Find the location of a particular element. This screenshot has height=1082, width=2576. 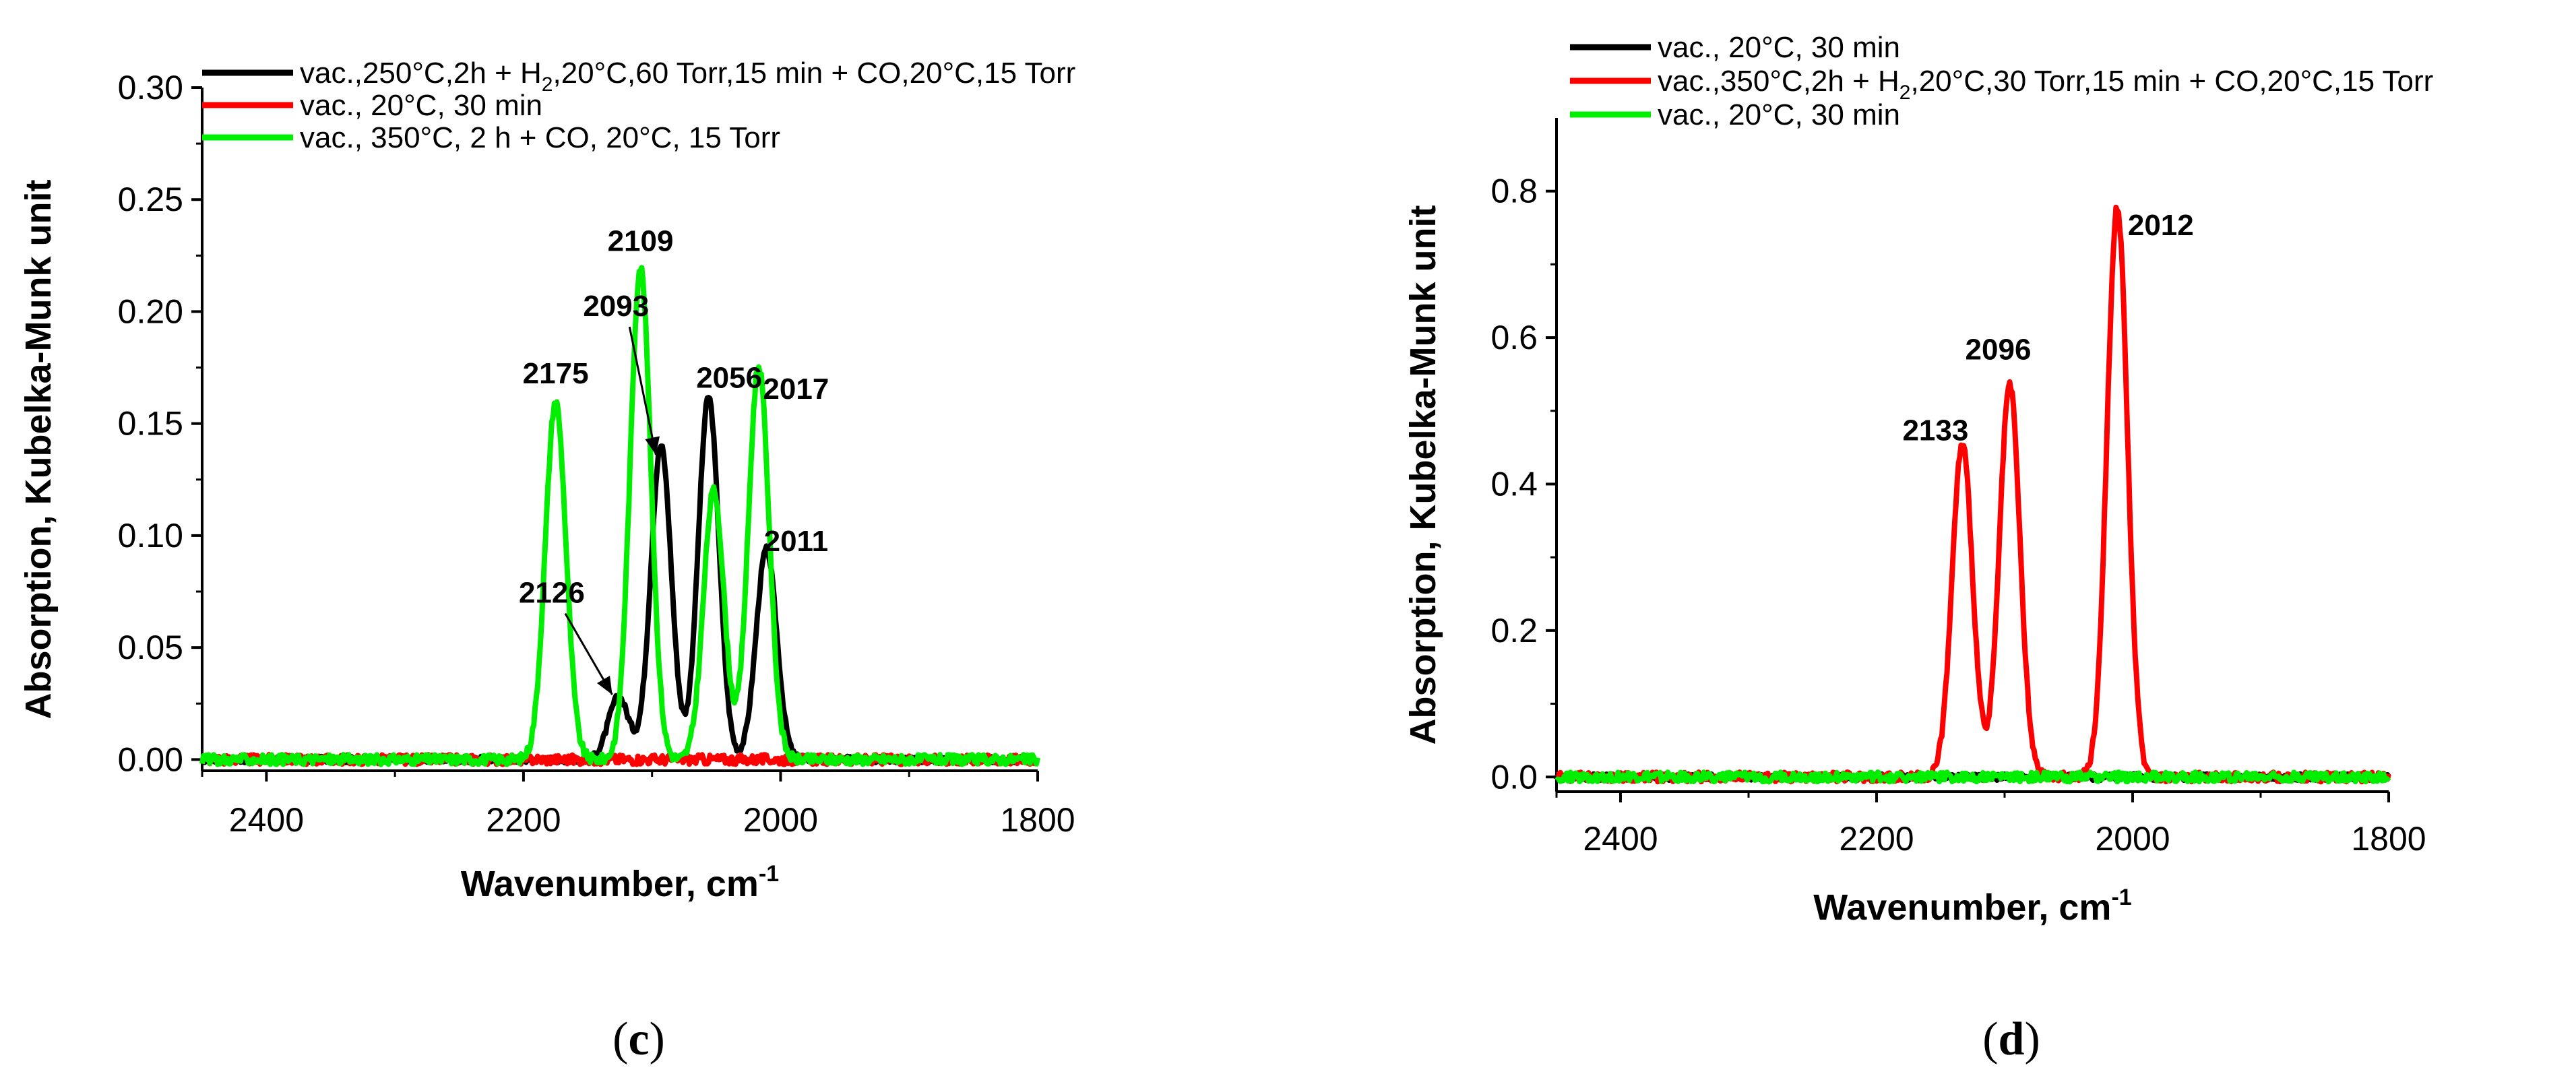

y-tick-label: 0.0 is located at coordinates (1514, 777).